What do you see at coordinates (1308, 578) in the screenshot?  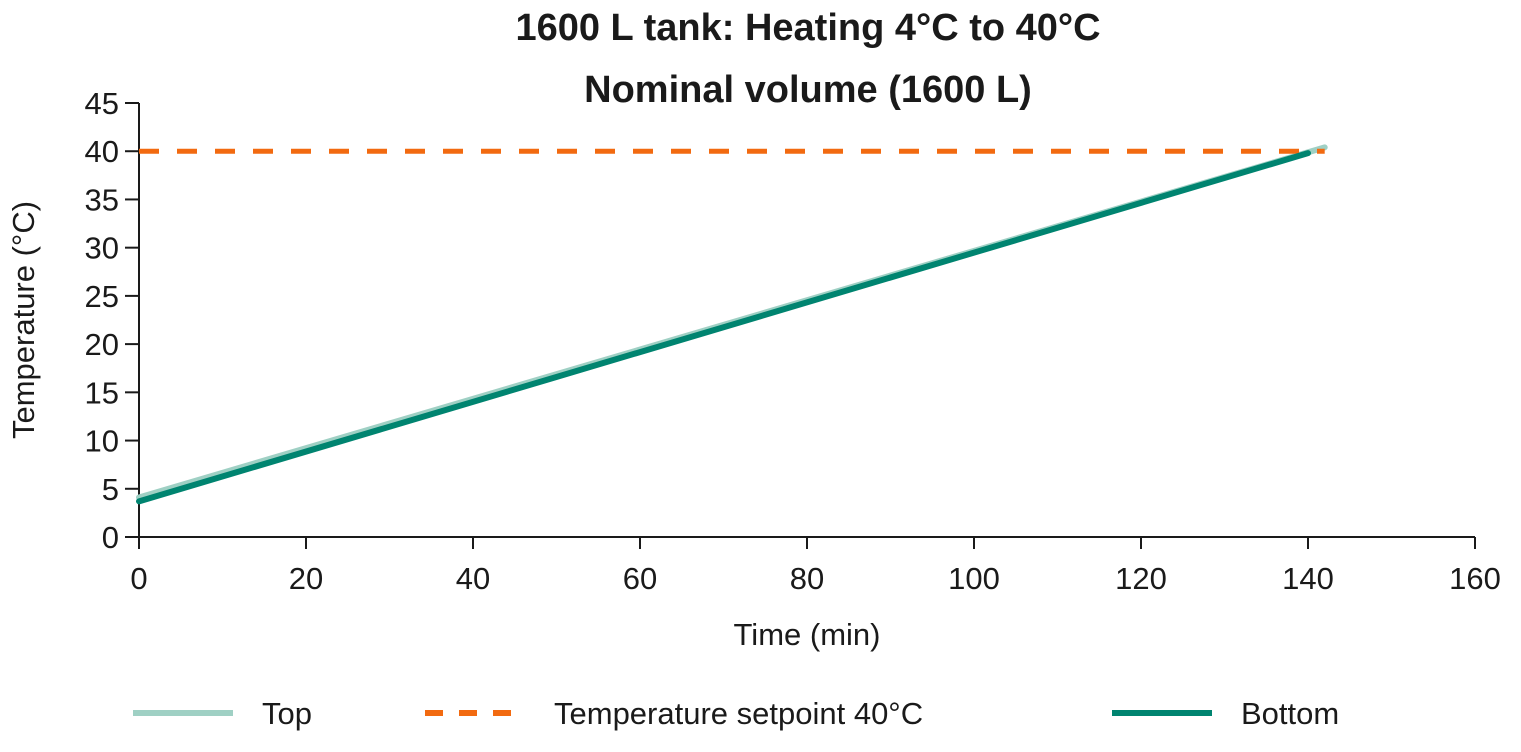 I see `x-tick-label: 140` at bounding box center [1308, 578].